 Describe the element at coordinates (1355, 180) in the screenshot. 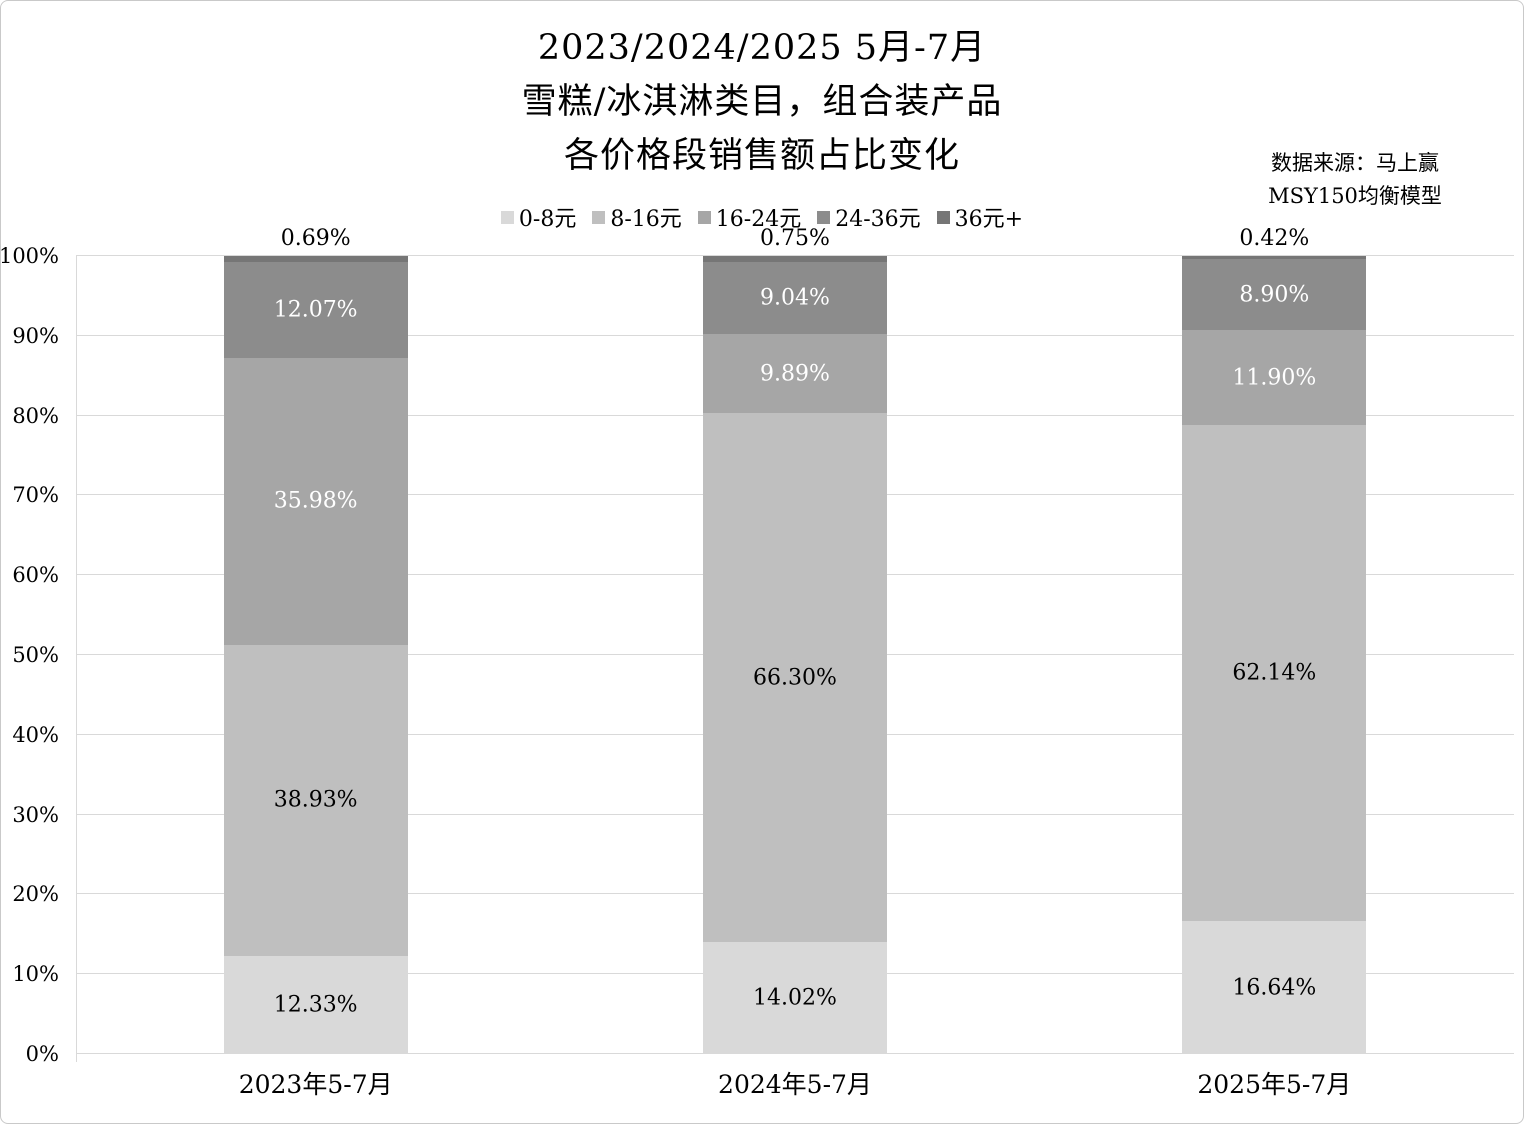

I see `data-source-note: 数据来源：马上赢 MSY150均衡模型` at that location.